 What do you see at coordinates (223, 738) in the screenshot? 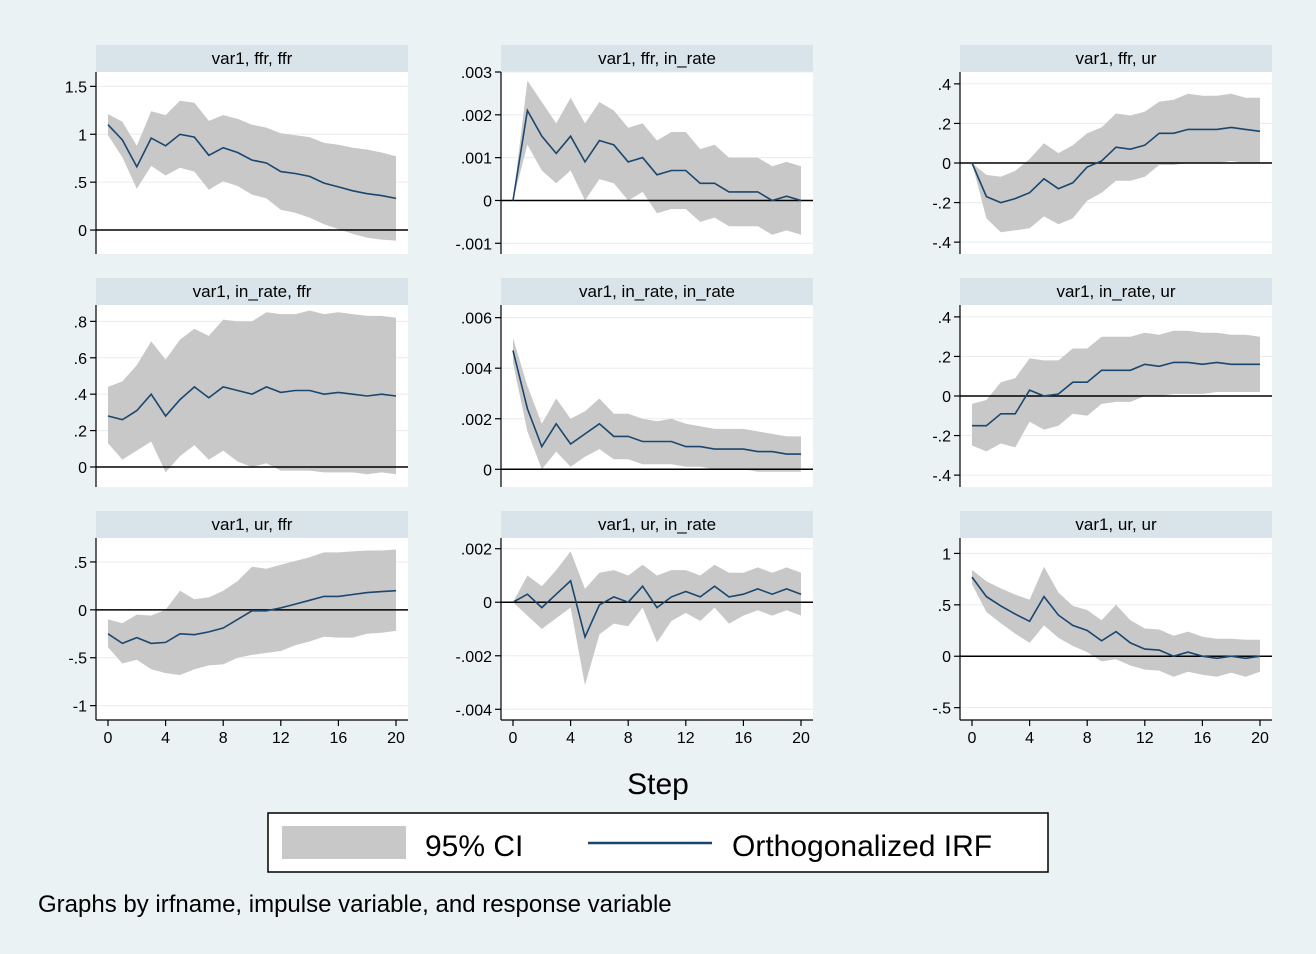
I see `x-tick-label: 8` at bounding box center [223, 738].